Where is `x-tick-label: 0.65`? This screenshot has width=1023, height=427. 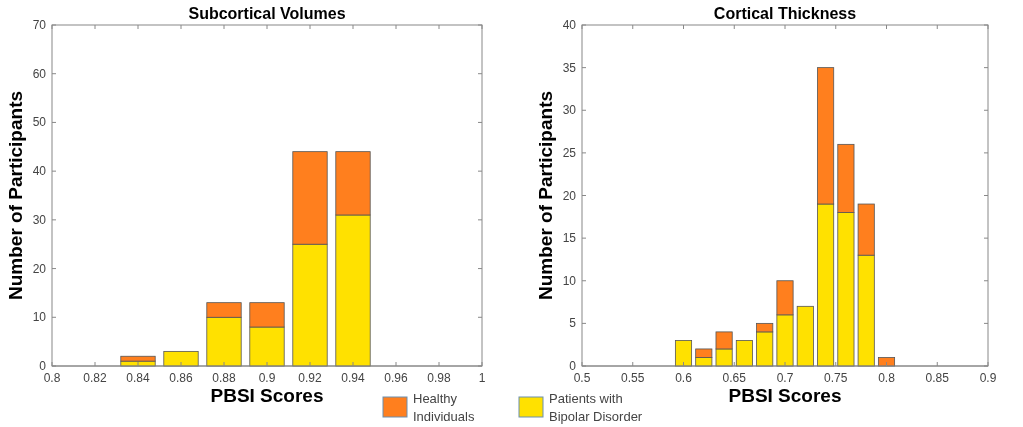 x-tick-label: 0.65 is located at coordinates (734, 378).